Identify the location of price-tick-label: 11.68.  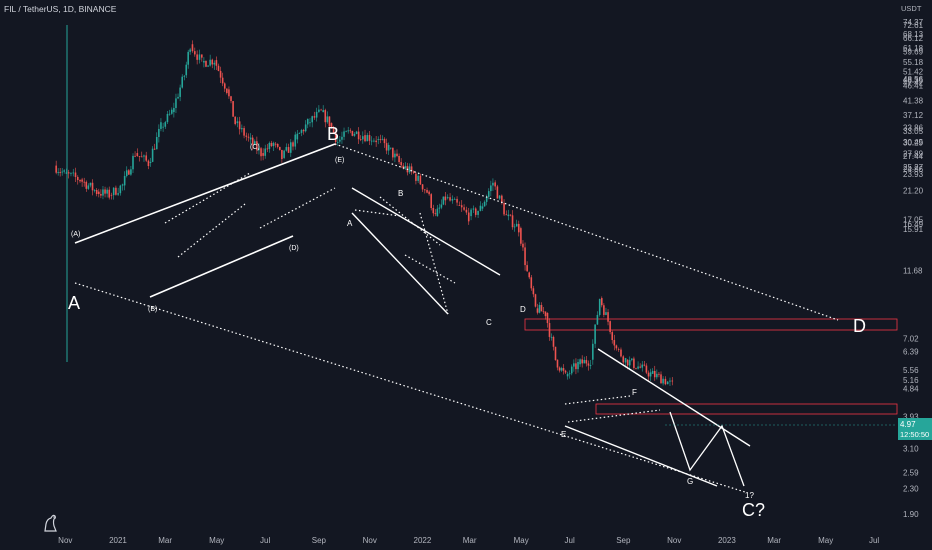
(913, 270).